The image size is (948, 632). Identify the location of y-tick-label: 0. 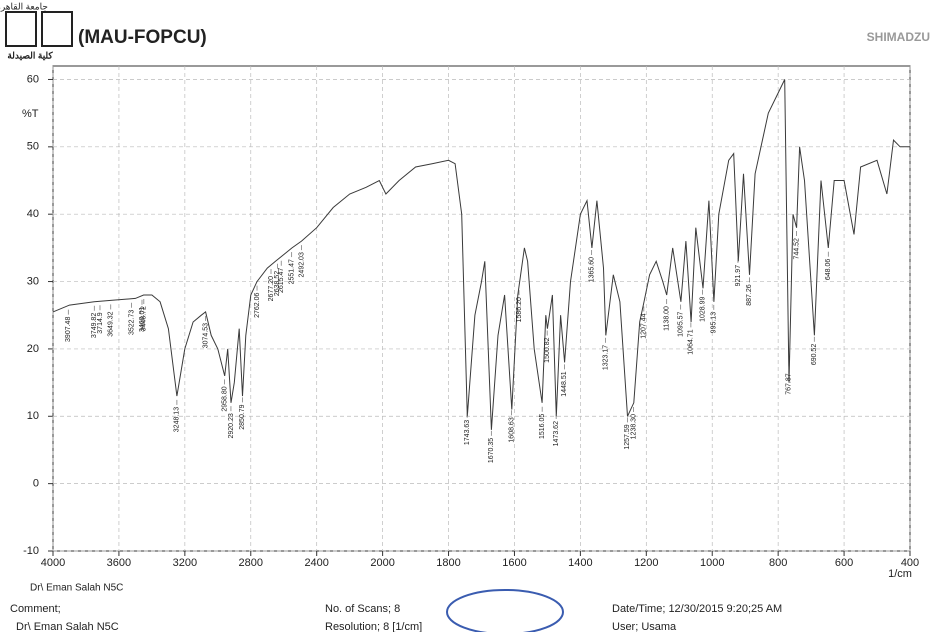
(36, 484).